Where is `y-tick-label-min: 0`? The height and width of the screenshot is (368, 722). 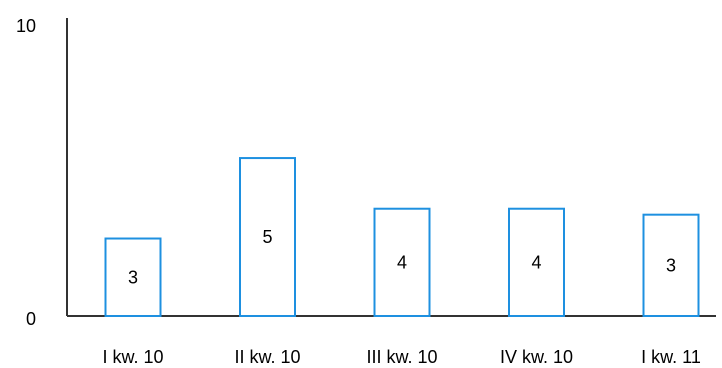
y-tick-label-min: 0 is located at coordinates (31, 319).